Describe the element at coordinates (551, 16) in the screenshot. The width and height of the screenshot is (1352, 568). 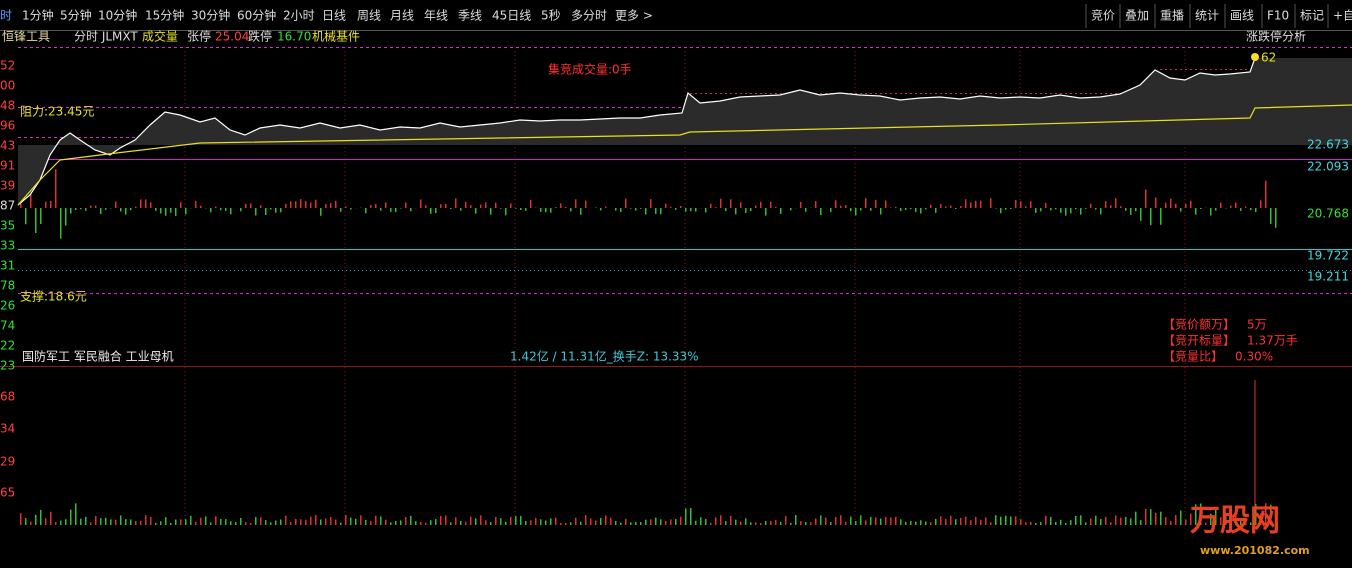
I see `toolbar-tab: 5秒` at that location.